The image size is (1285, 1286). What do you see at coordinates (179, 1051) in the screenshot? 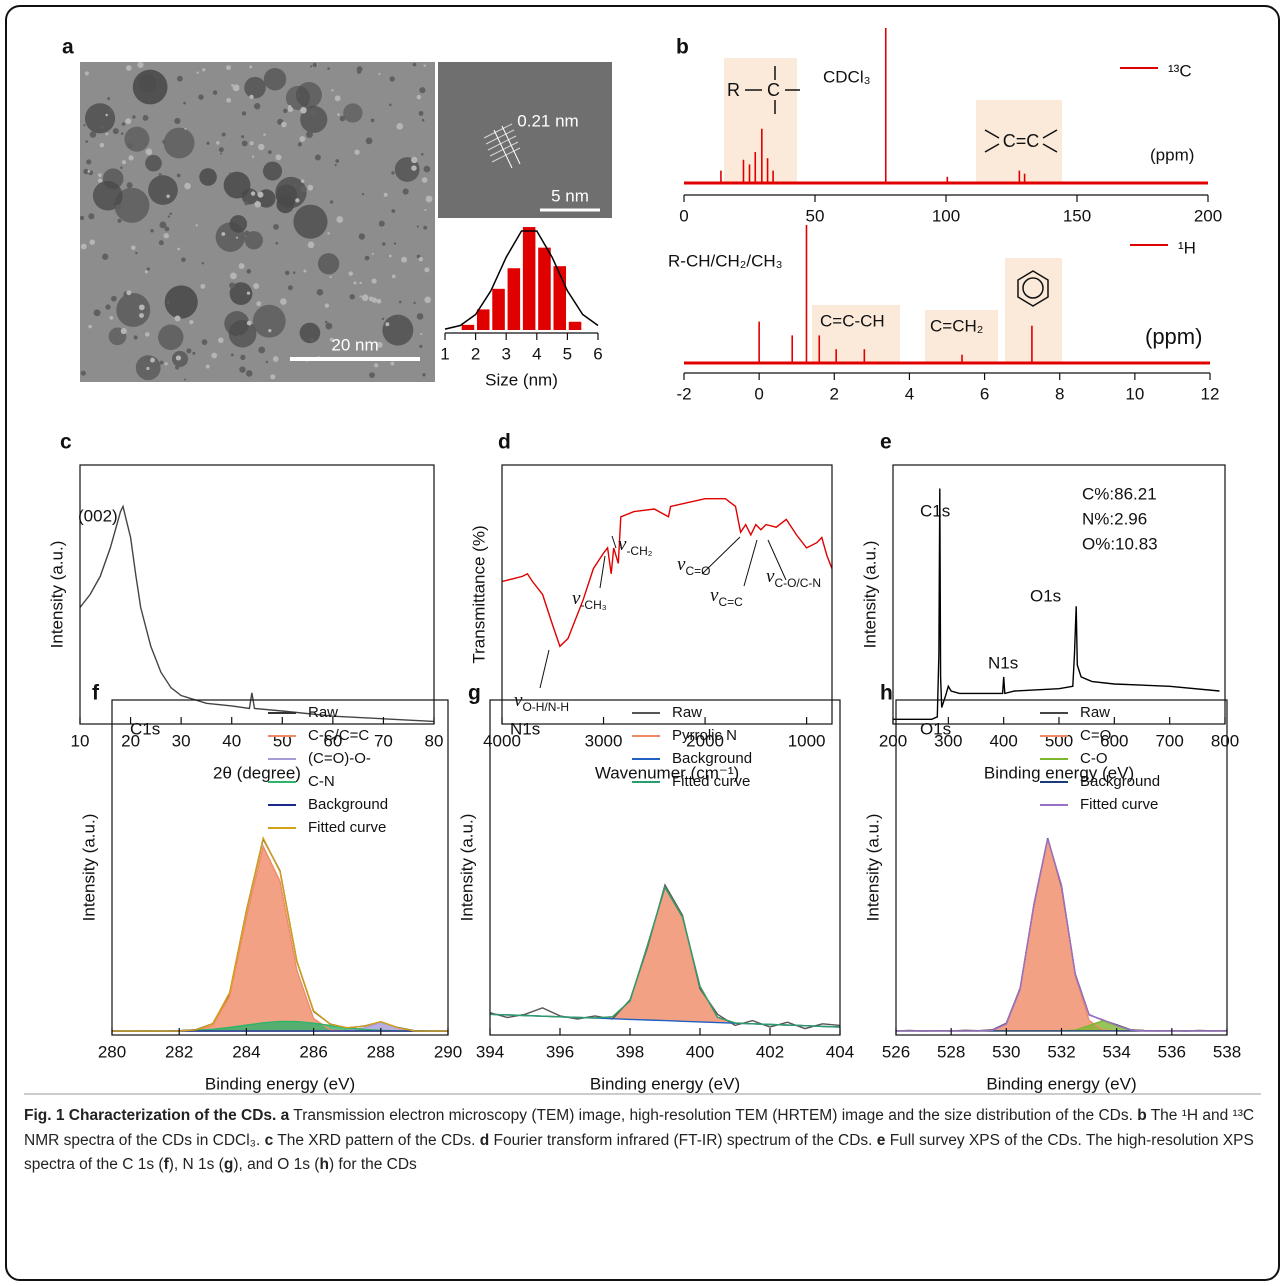
I see `x-tick-label: 282` at bounding box center [179, 1051].